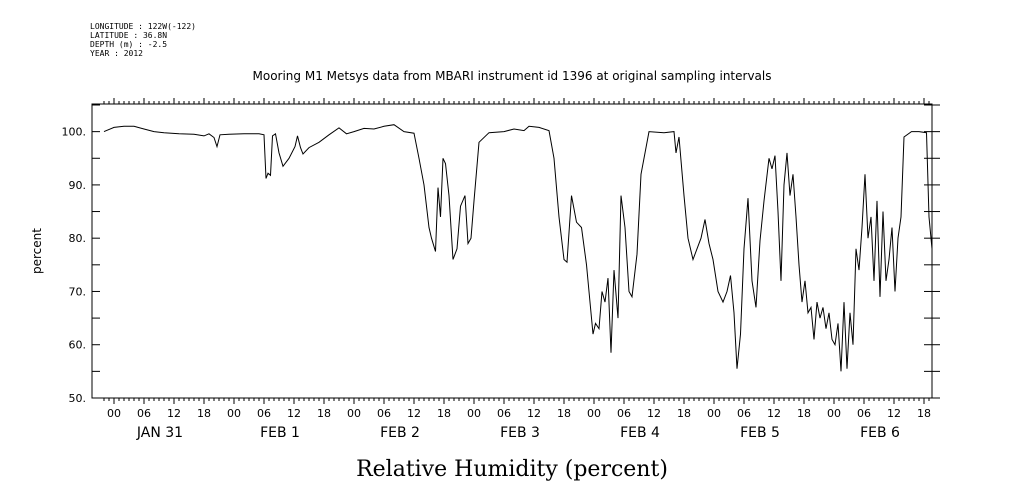 The width and height of the screenshot is (1009, 504). What do you see at coordinates (116, 53) in the screenshot?
I see `year-text: YEAR : 2012` at bounding box center [116, 53].